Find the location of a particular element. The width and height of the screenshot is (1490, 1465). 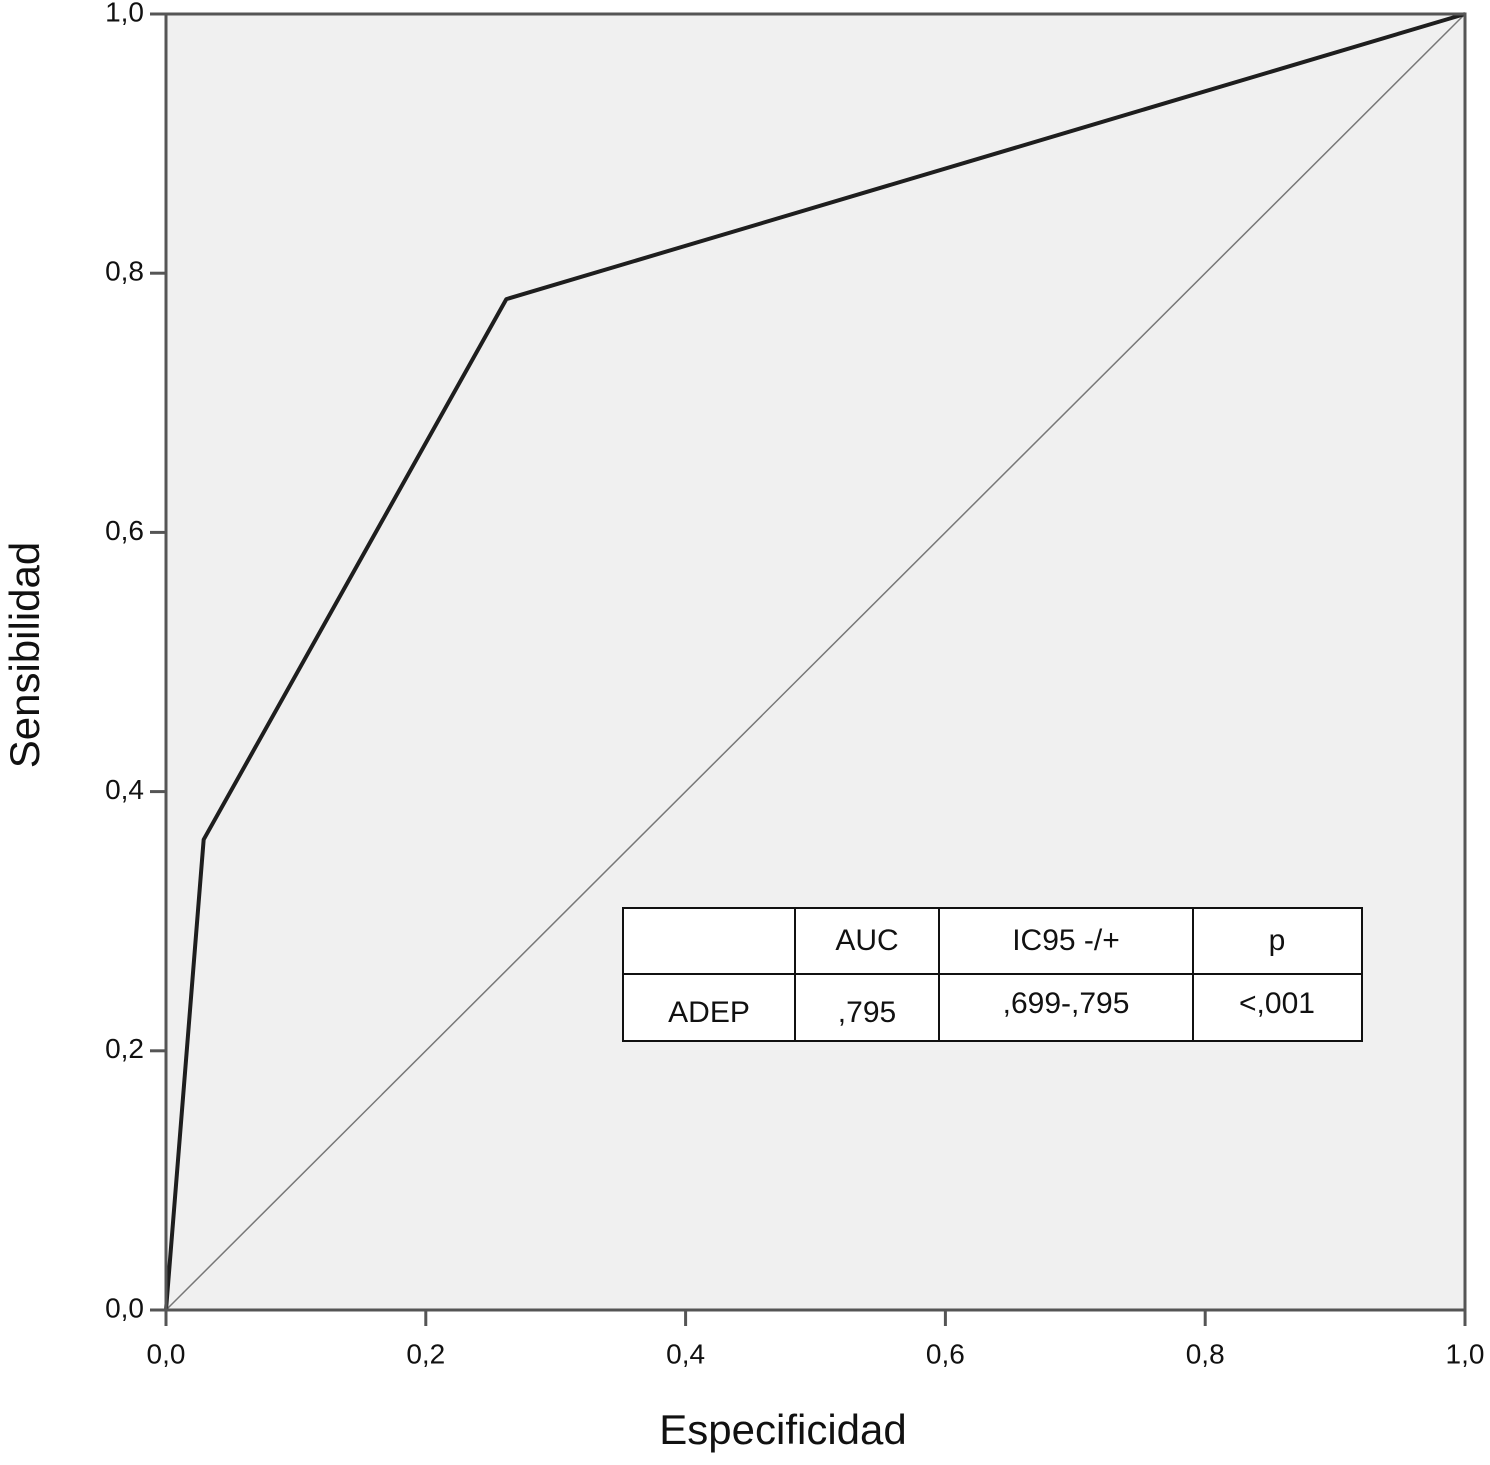

table-cell: ADEP is located at coordinates (709, 1012).